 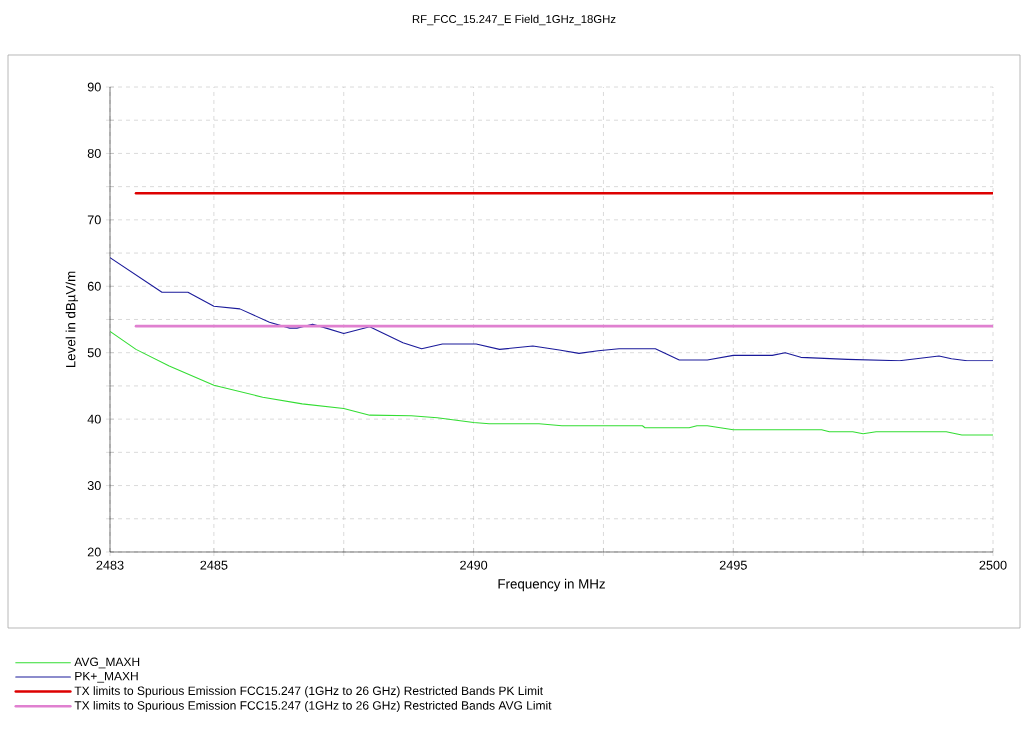 What do you see at coordinates (94, 353) in the screenshot?
I see `y-tick-label: 50` at bounding box center [94, 353].